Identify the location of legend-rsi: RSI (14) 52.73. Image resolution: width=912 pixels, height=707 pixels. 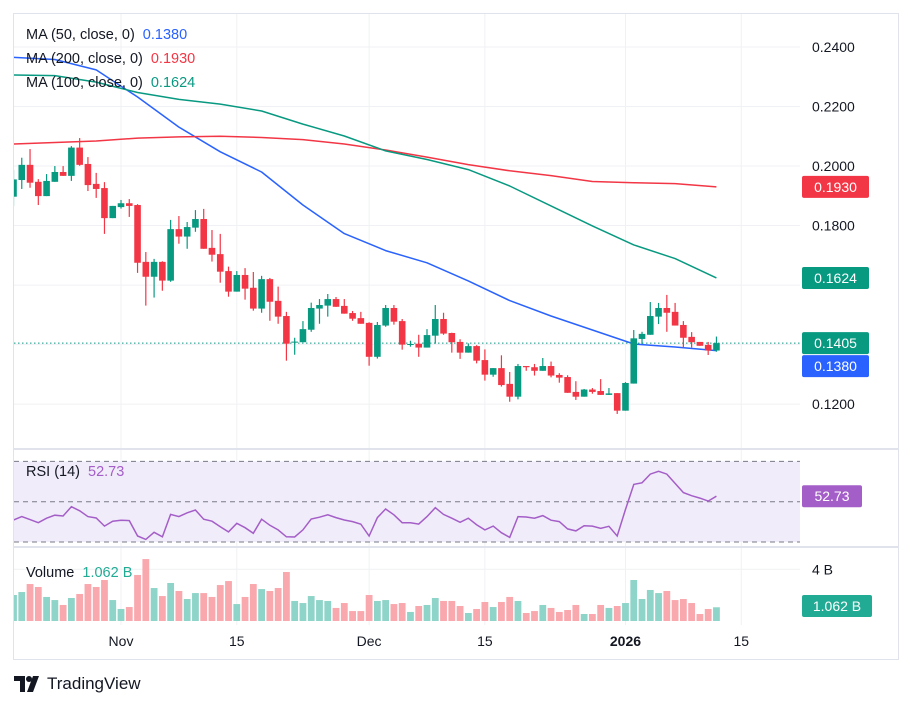
(75, 472).